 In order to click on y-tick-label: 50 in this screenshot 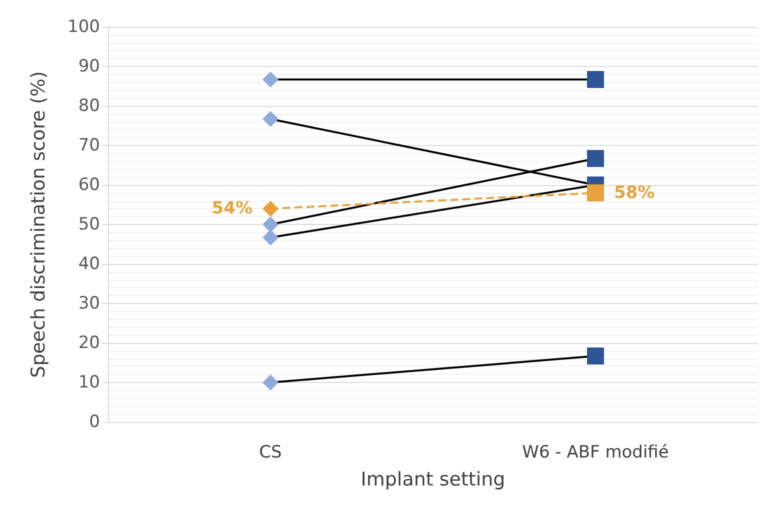, I will do `click(89, 224)`.